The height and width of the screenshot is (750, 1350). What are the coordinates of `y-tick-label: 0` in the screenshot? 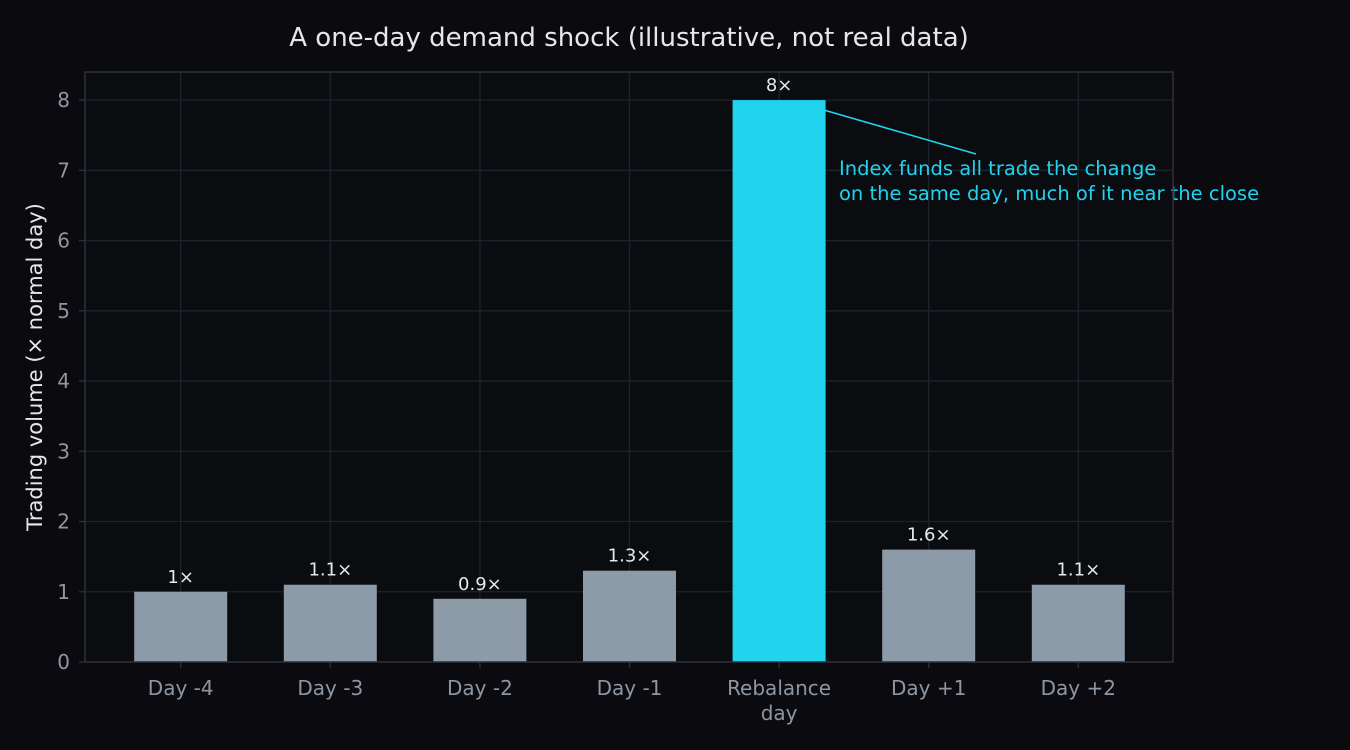 It's located at (63, 662).